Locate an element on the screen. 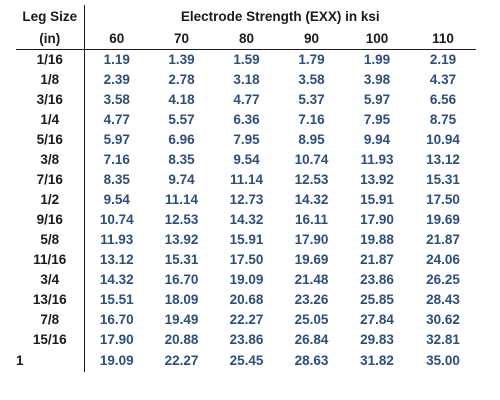 The image size is (500, 400). strength-value-cell: 20.68 is located at coordinates (246, 299).